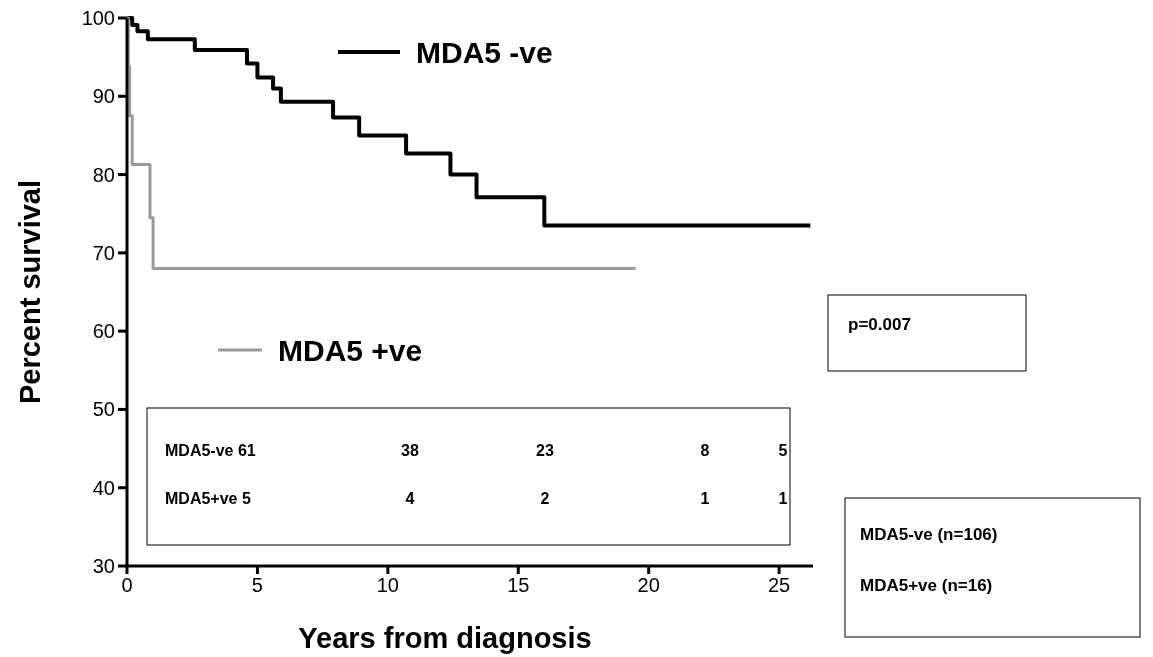 The height and width of the screenshot is (657, 1153). What do you see at coordinates (208, 498) in the screenshot?
I see `annotation: MDA5+ve 5` at bounding box center [208, 498].